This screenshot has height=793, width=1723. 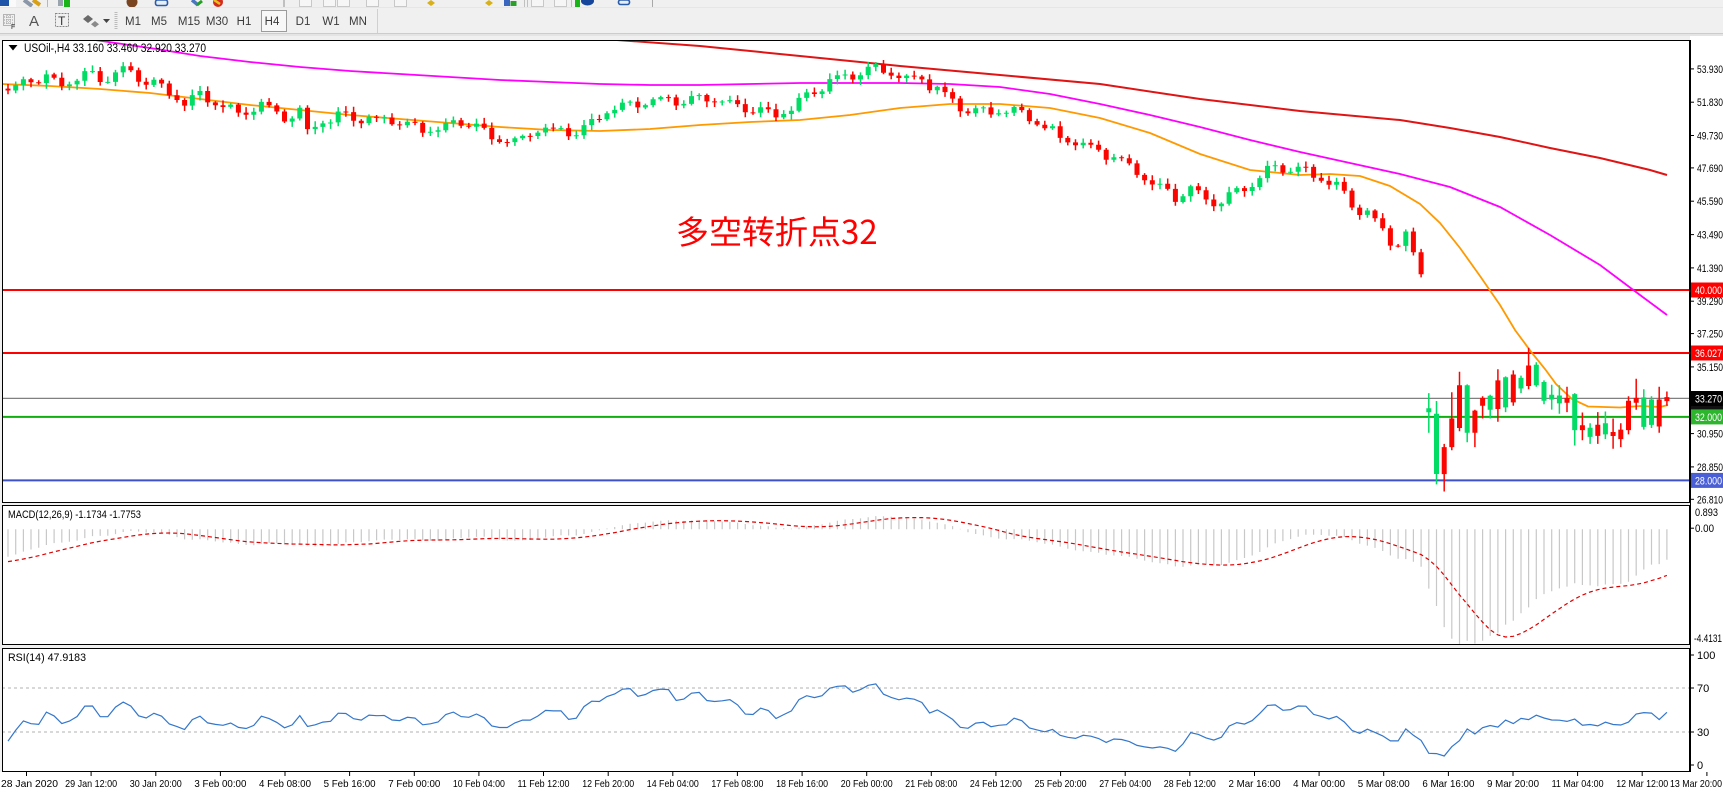 I want to click on svg-text: M15, so click(x=189, y=22).